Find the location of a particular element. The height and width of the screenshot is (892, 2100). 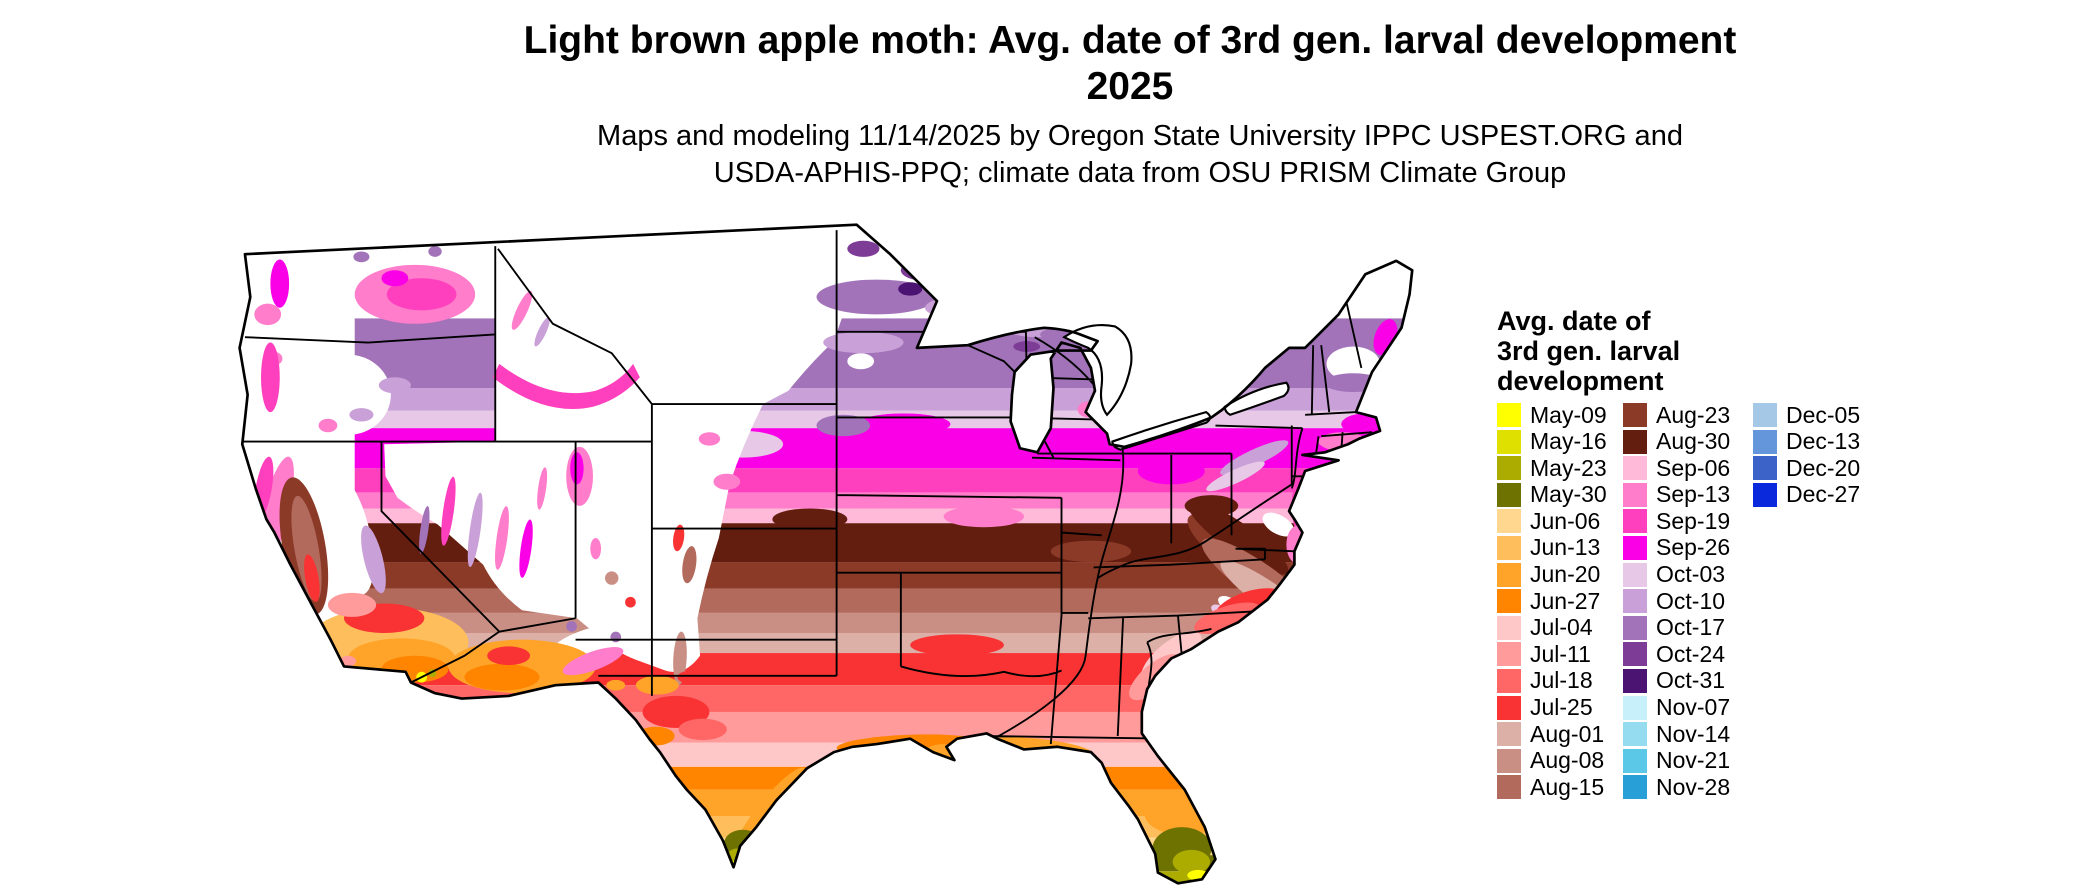

legend-label: Aug-15 is located at coordinates (1567, 786).